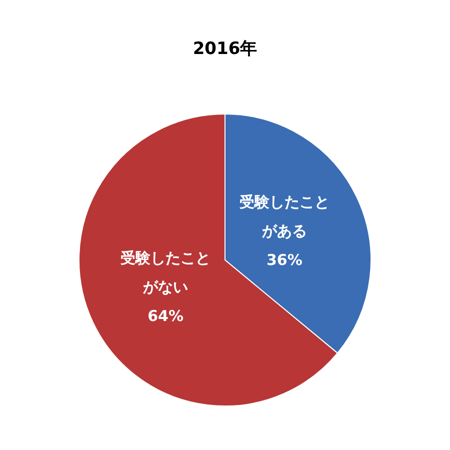  I want to click on slice-label: 受験したことがない, so click(165, 272).